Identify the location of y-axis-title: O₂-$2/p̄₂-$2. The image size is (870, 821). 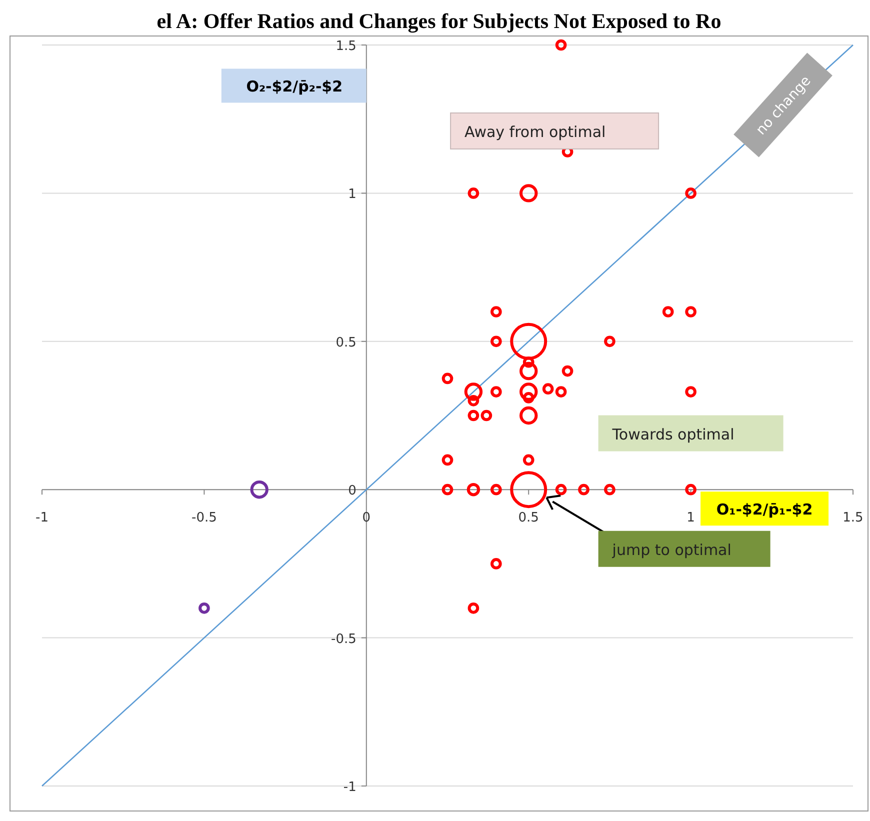
(294, 87).